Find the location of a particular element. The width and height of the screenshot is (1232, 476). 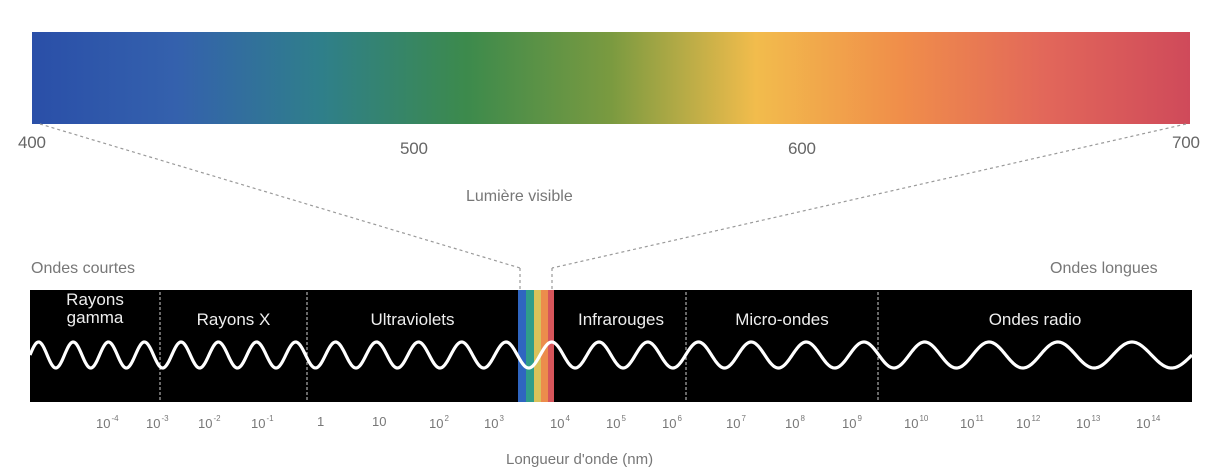

wavelength-tick-label: 10³ is located at coordinates (494, 422).